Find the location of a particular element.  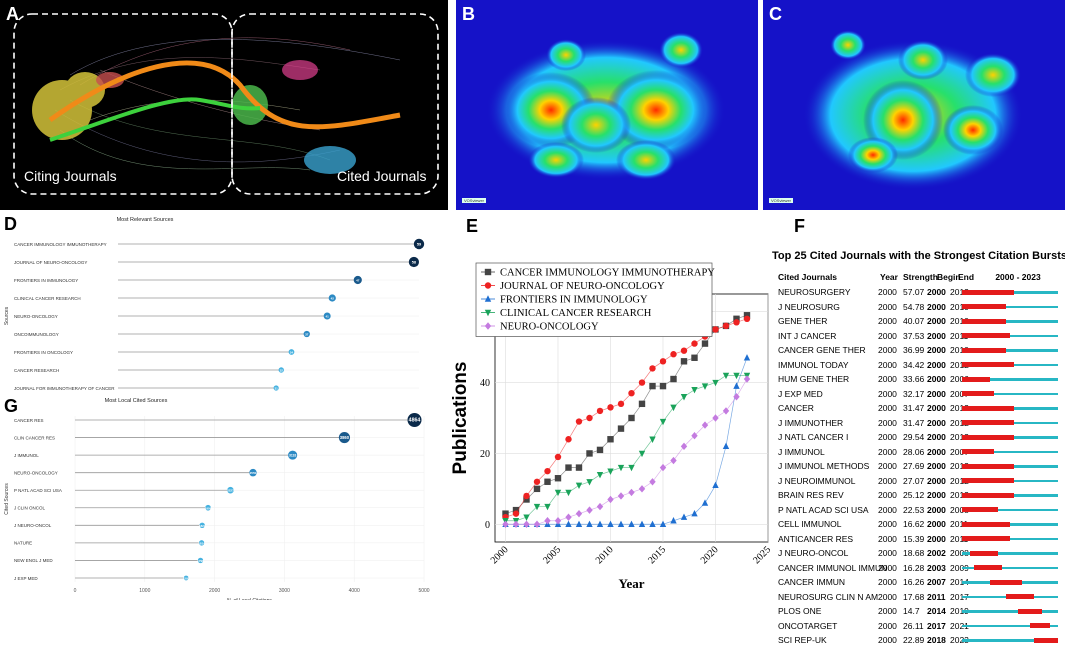

strength-value: 27.07 is located at coordinates (914, 480).